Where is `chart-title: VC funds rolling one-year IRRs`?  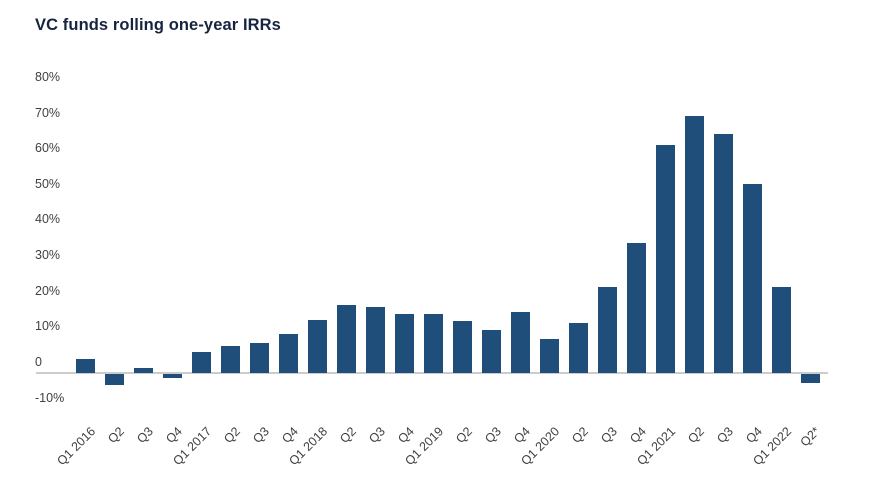 chart-title: VC funds rolling one-year IRRs is located at coordinates (158, 25).